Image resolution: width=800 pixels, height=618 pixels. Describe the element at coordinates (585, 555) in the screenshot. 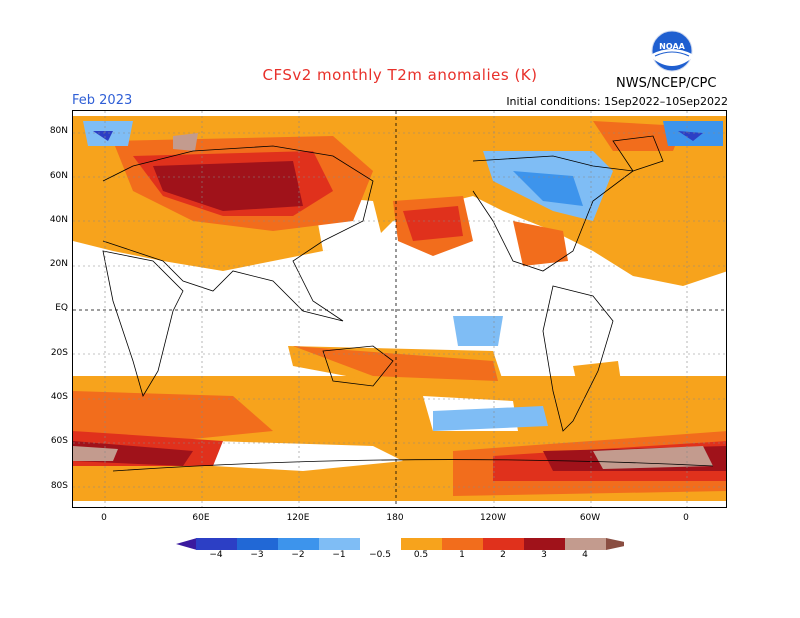

I see `colorbar-label: 4` at that location.